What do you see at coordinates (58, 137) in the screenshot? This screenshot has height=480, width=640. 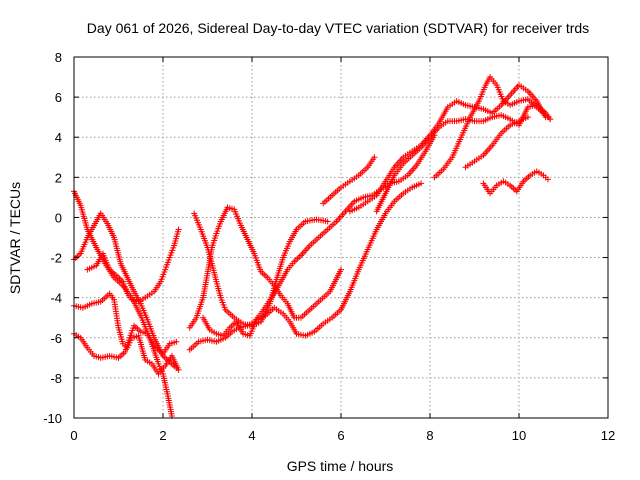 I see `y-tick-label: 4` at bounding box center [58, 137].